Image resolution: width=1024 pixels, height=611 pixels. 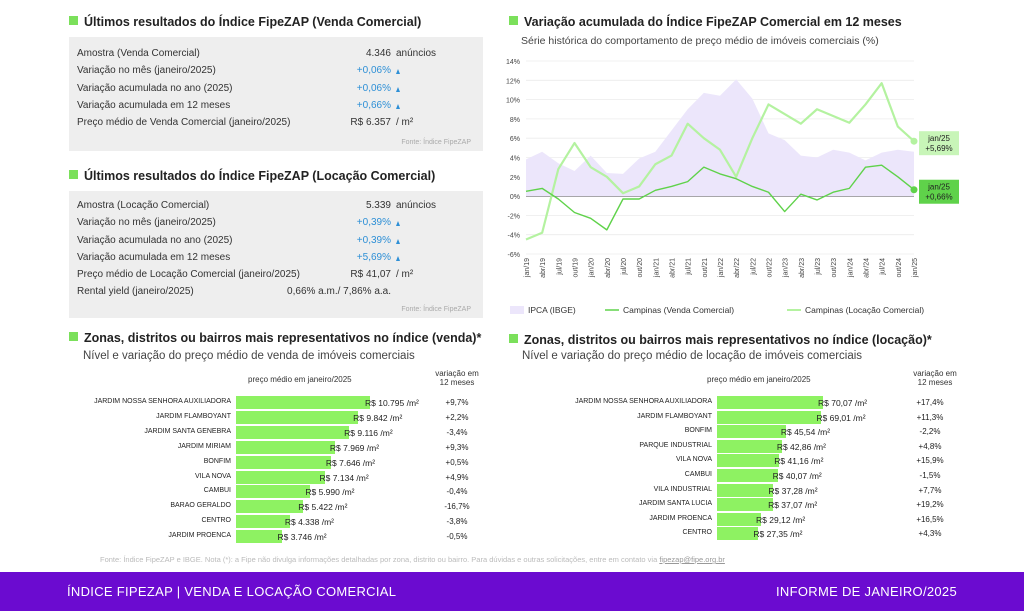 I want to click on variation-value: +9,7%, so click(x=457, y=402).